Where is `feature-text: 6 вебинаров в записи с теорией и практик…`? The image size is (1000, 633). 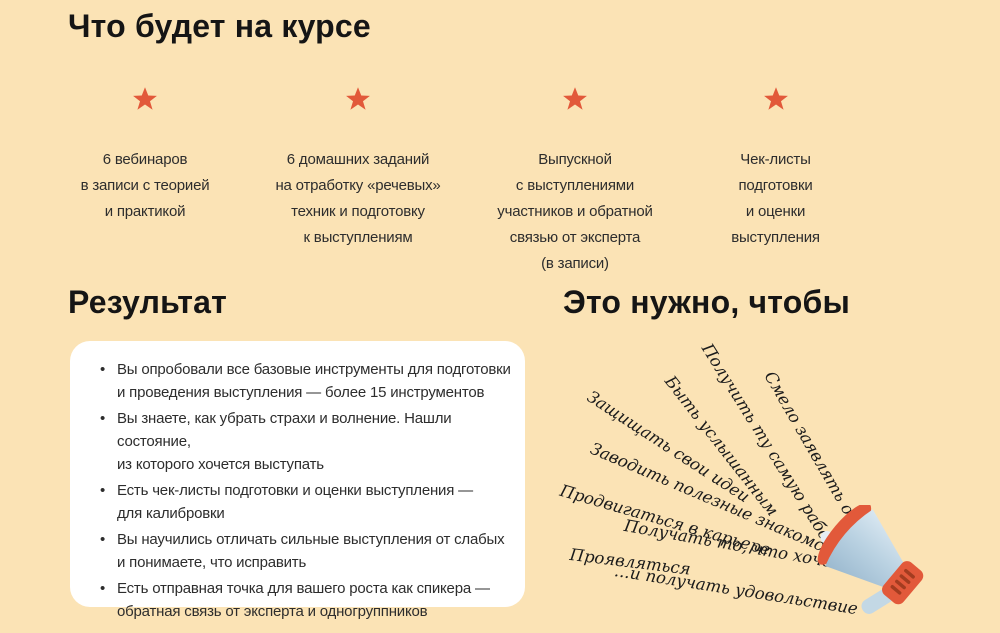
feature-text: 6 вебинаров в записи с теорией и практик… is located at coordinates (145, 185).